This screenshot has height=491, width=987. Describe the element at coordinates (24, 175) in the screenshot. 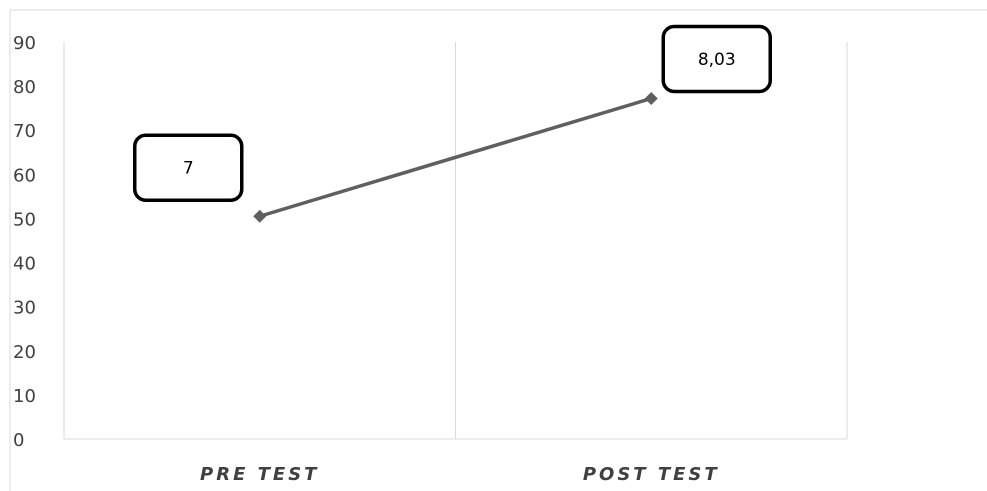

I see `y-tick-label: 60` at that location.